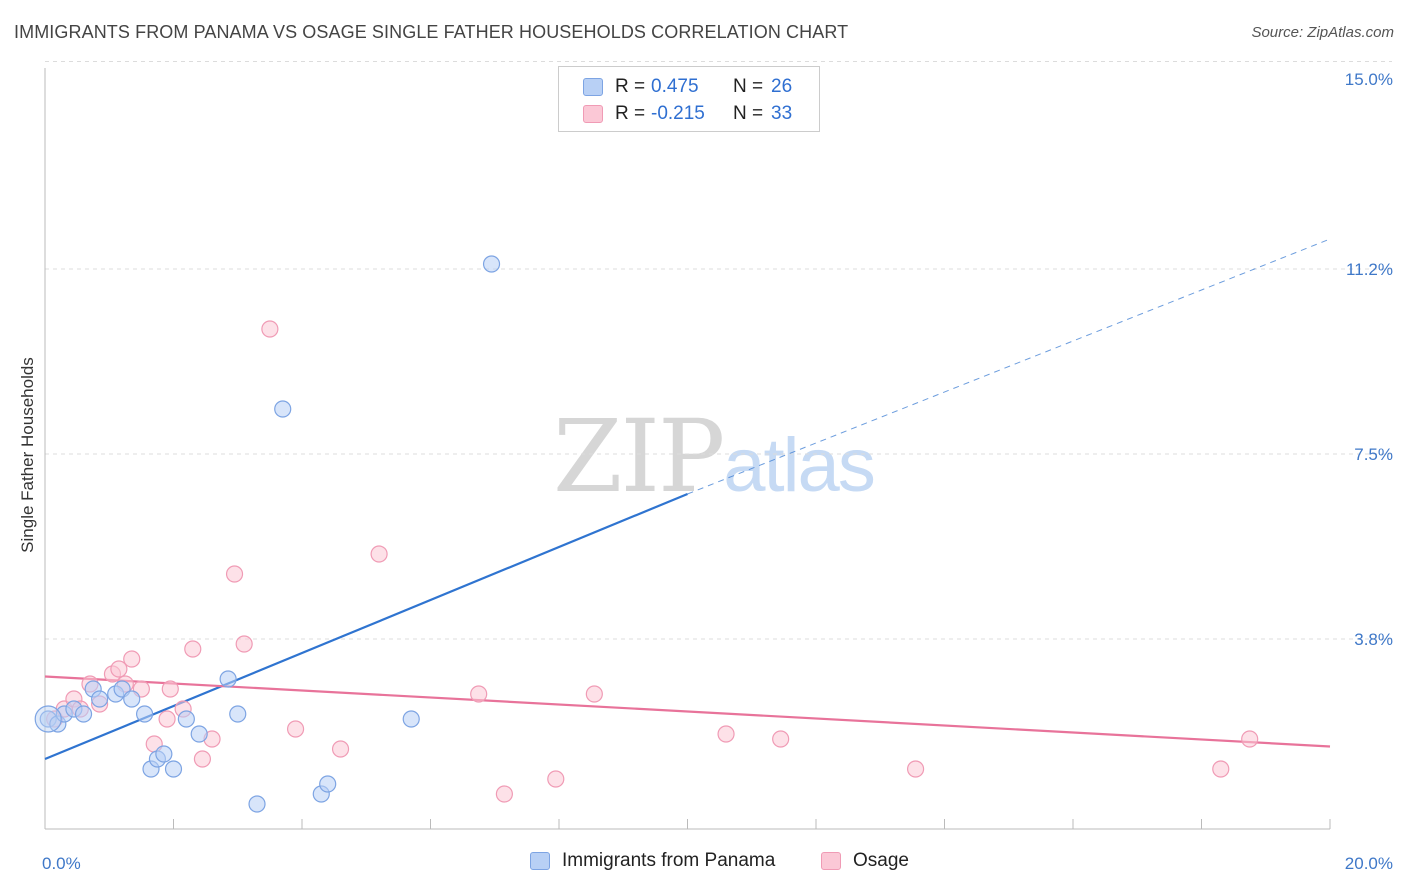 The width and height of the screenshot is (1406, 892). Describe the element at coordinates (782, 86) in the screenshot. I see `n-value: 26` at that location.